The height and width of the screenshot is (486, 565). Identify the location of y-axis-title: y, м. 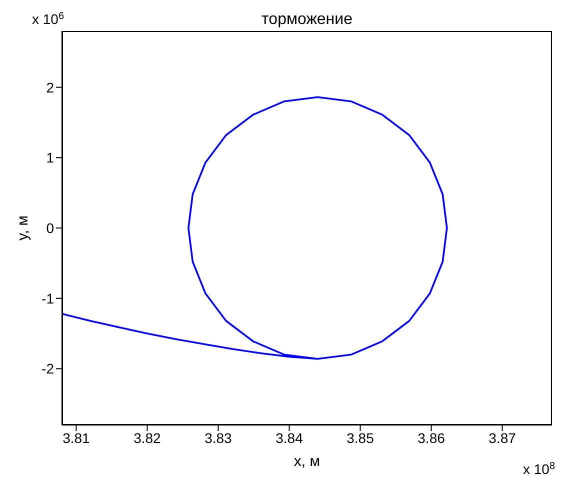
(23, 228).